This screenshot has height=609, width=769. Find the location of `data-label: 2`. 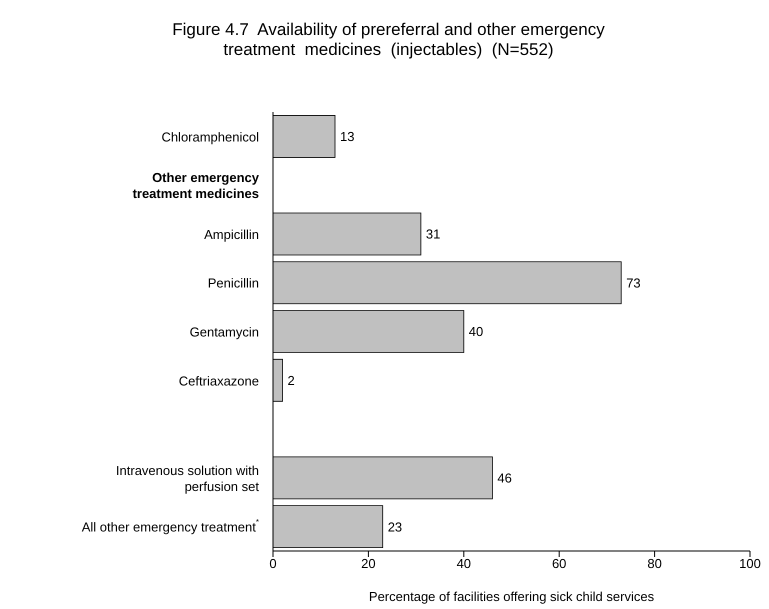

data-label: 2 is located at coordinates (291, 380).